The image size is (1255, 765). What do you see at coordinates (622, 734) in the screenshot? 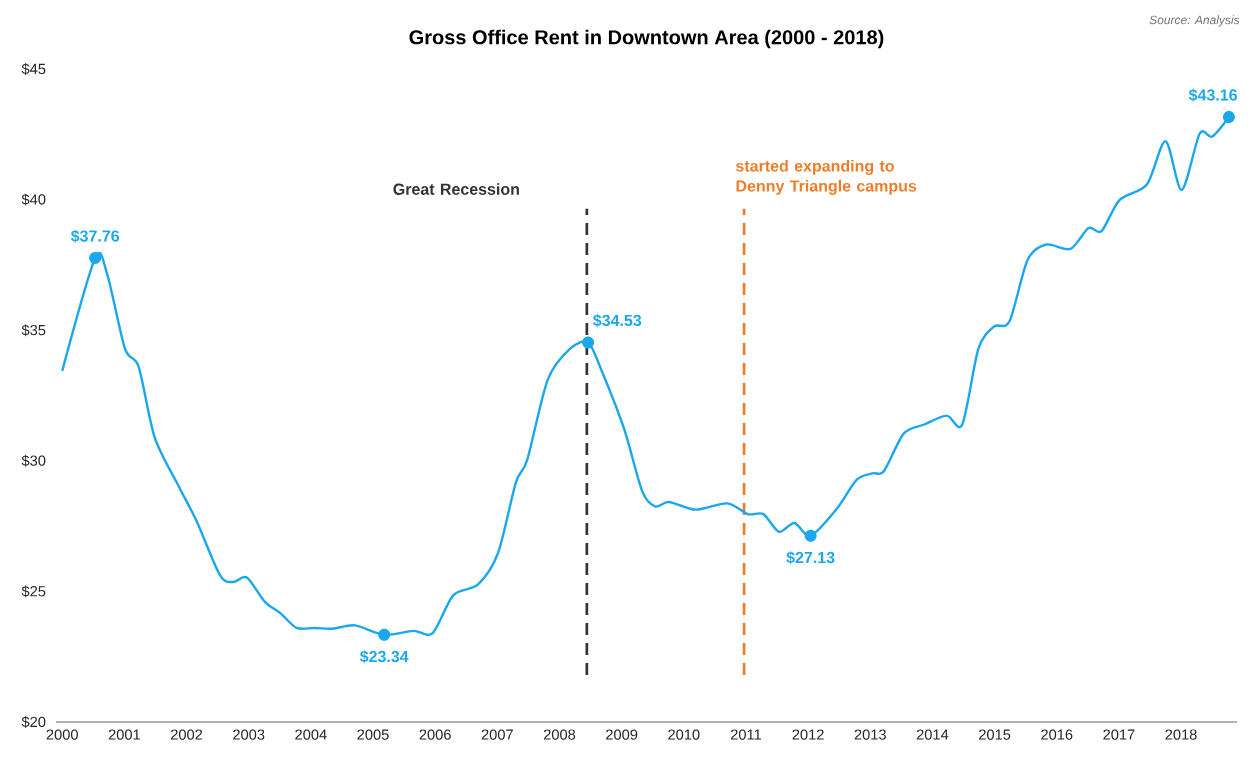
I see `x-tick-label: 2009` at bounding box center [622, 734].